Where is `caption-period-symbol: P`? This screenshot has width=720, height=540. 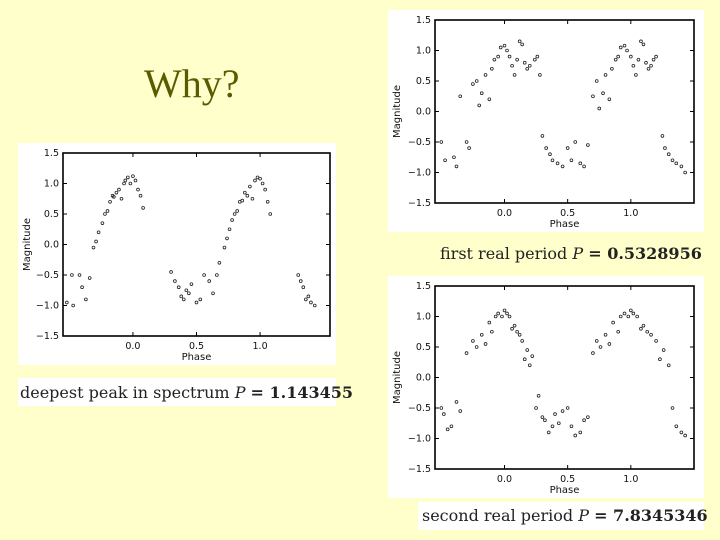
caption-period-symbol: P is located at coordinates (578, 253).